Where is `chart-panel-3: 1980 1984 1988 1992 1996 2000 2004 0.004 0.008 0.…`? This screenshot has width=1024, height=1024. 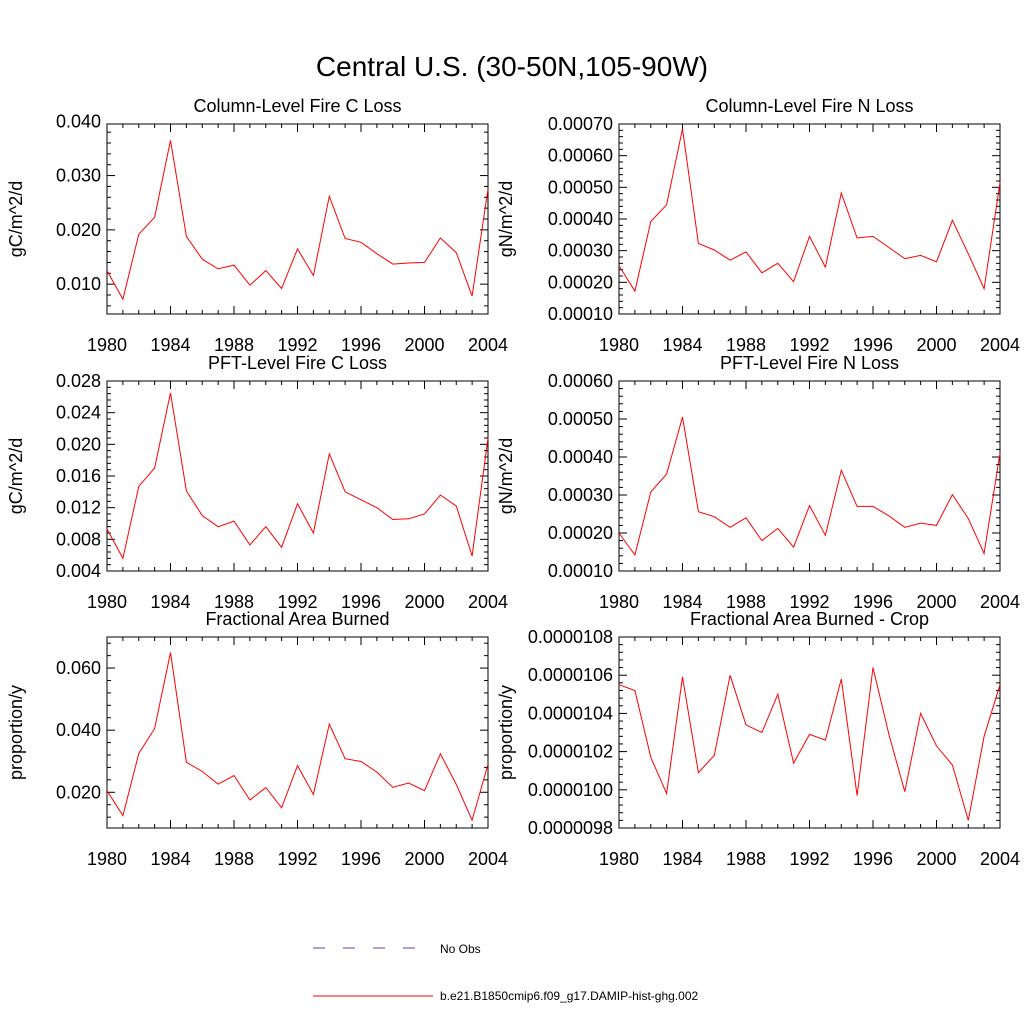
chart-panel-3: 1980 1984 1988 1992 1996 2000 2004 0.004 0.008 0.… is located at coordinates (257, 482).